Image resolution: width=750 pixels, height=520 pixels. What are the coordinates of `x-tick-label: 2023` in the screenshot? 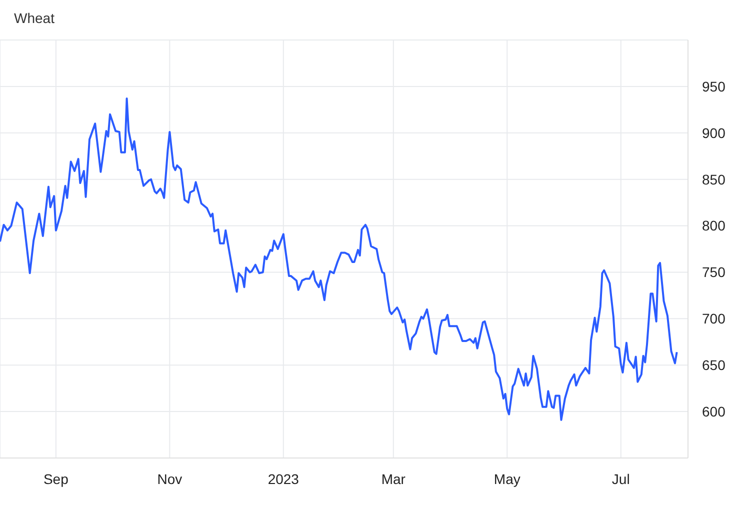 It's located at (284, 478).